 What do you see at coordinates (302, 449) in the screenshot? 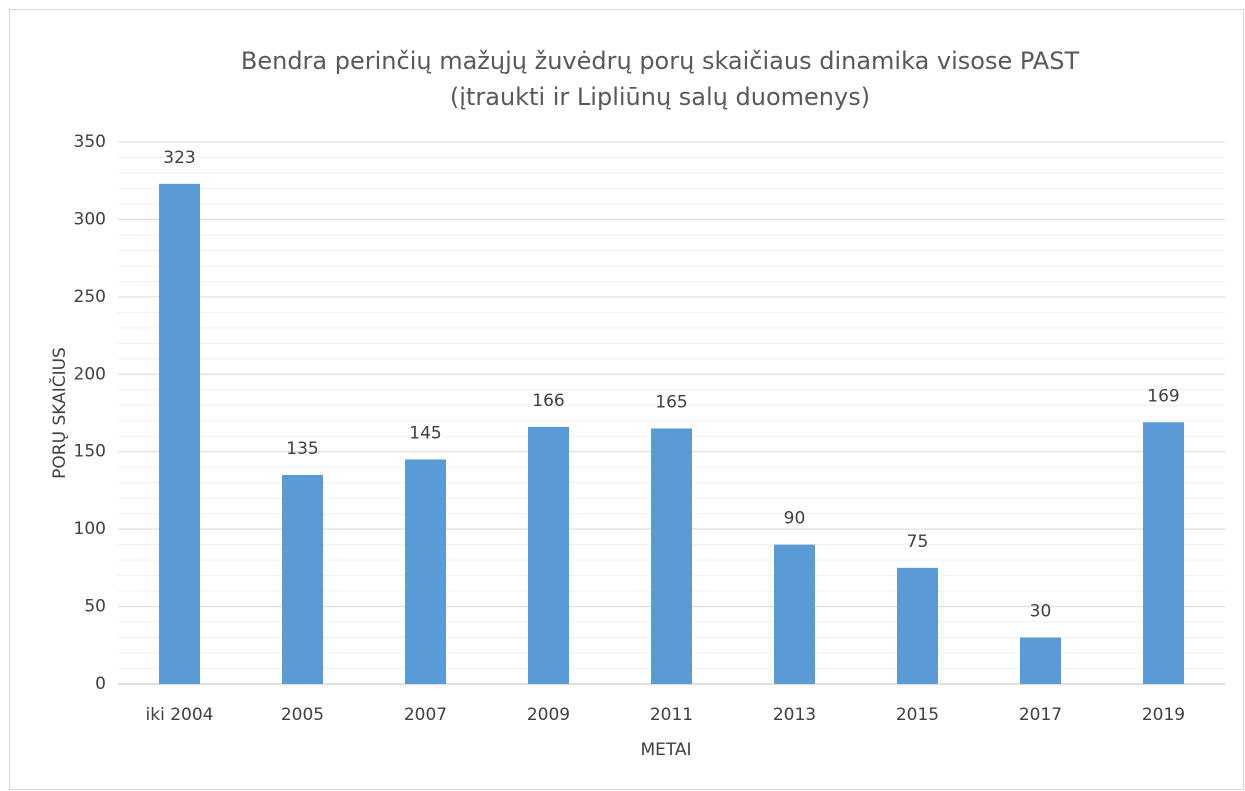
I see `data-label: 135` at bounding box center [302, 449].